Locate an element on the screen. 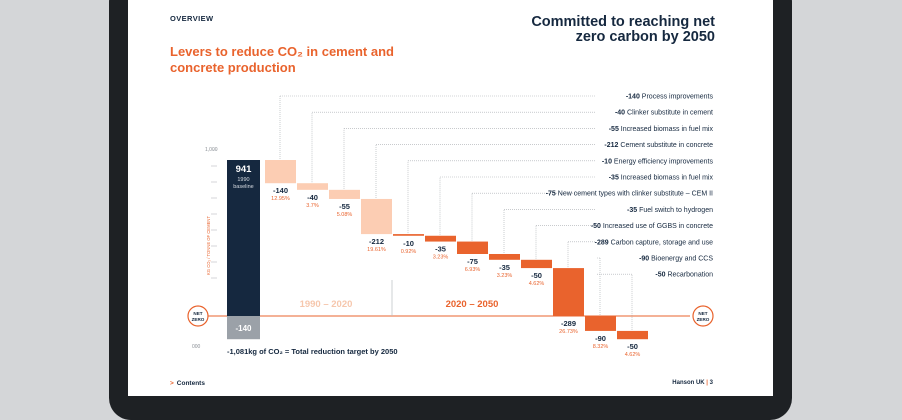  lever-legend-value: -55 is located at coordinates (615, 129).